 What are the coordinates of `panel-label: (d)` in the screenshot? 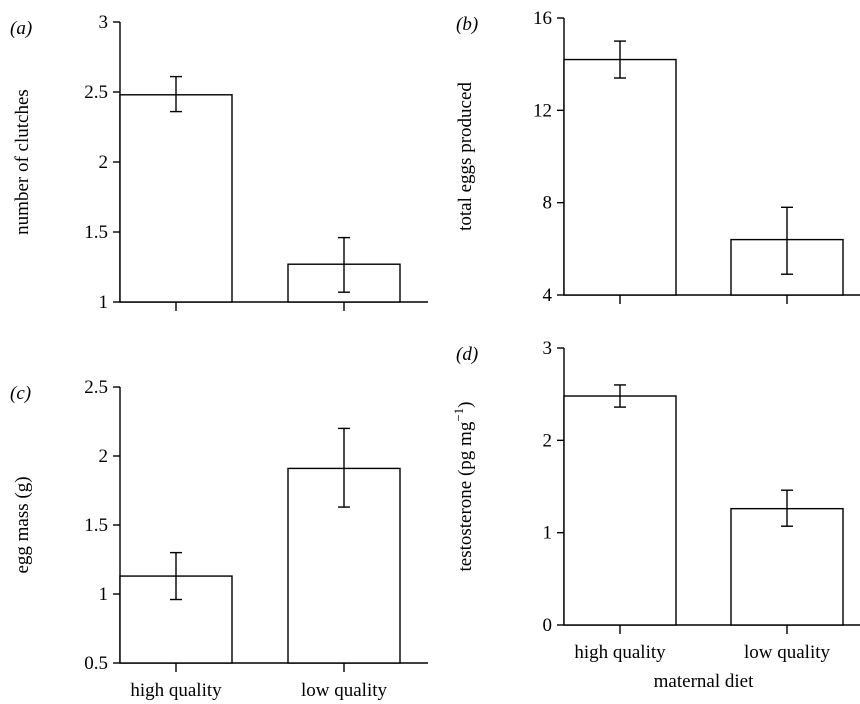 It's located at (467, 354).